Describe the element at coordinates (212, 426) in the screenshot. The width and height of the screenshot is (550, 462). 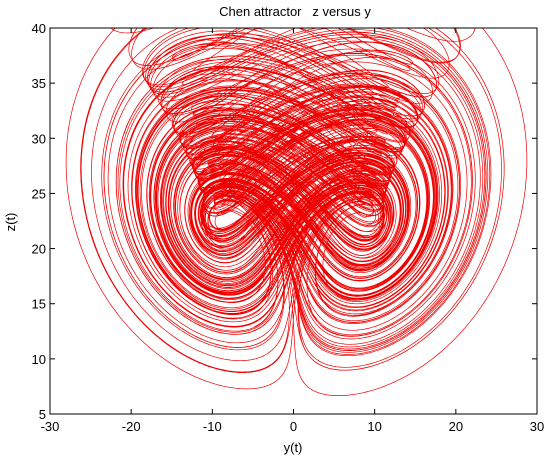
I see `x-tick-label: -10` at that location.